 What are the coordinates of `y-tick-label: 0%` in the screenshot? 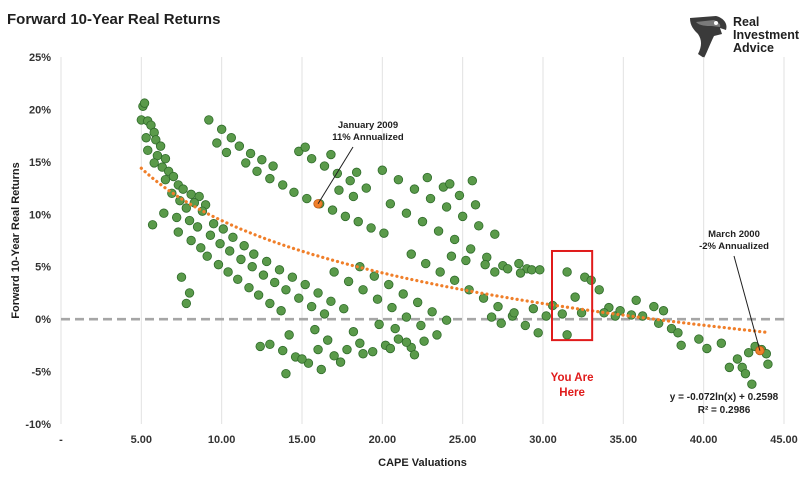 It's located at (43, 320).